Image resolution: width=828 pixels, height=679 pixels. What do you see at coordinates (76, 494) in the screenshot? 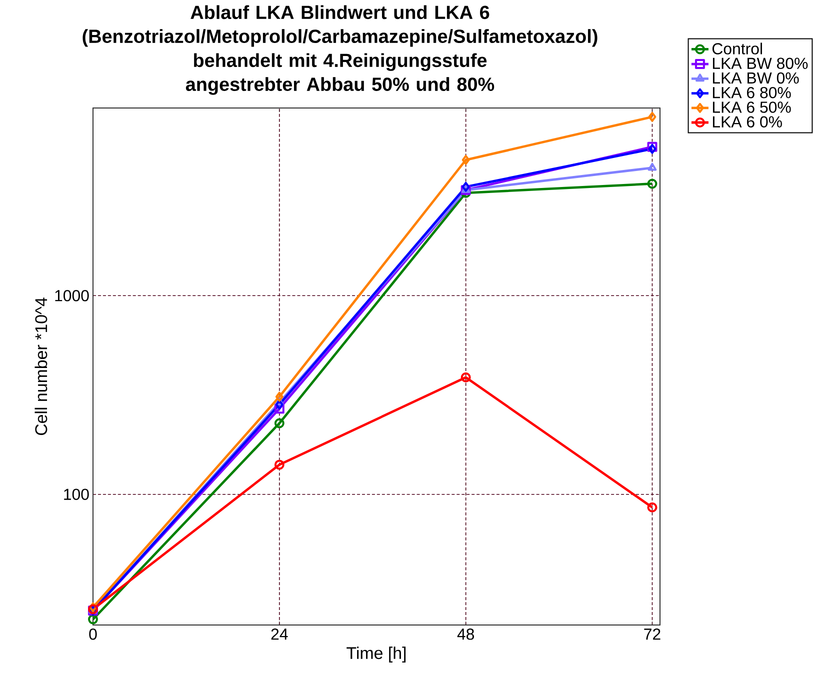
I see `y-tick-label: 100` at bounding box center [76, 494].